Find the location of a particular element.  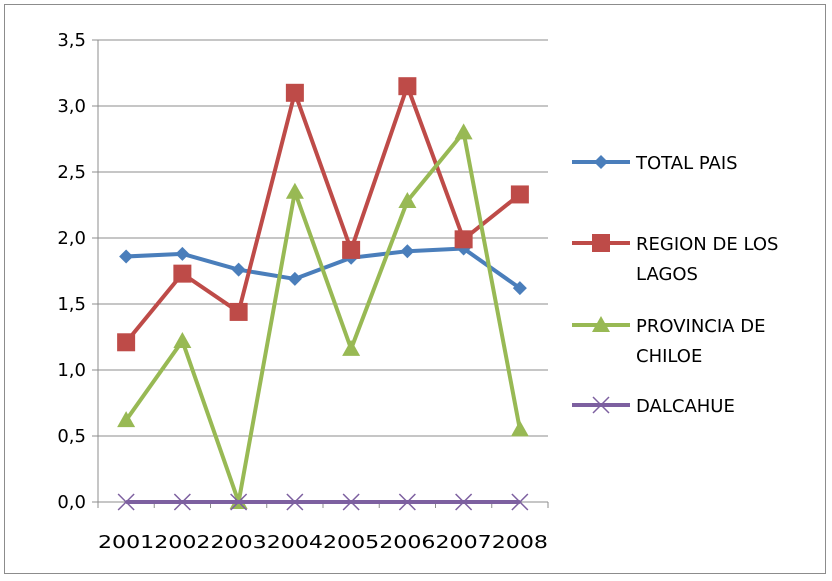

x-tick-label: 2005 is located at coordinates (351, 542).